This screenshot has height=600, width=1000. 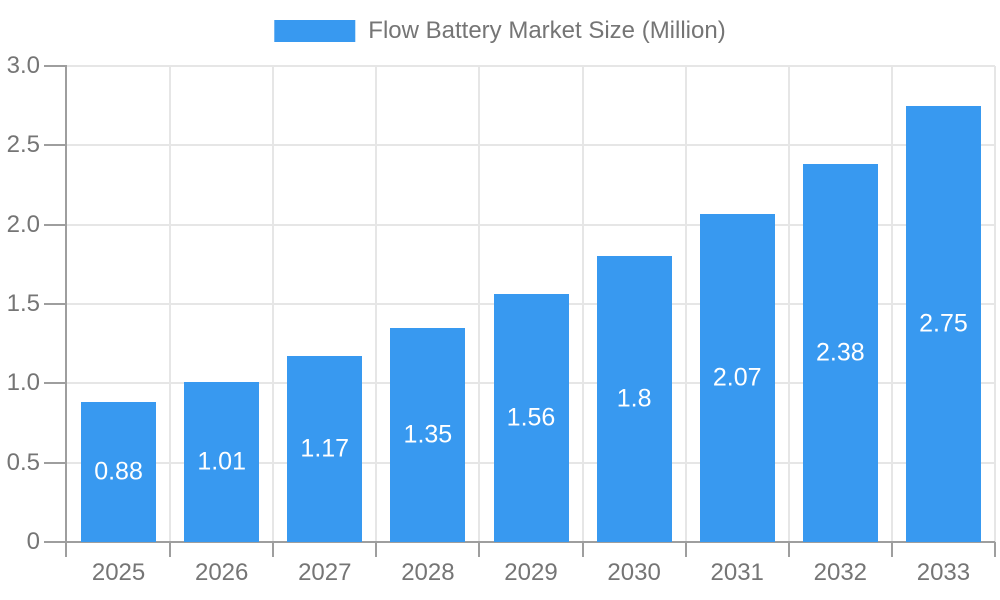 I want to click on bar-value-label: 1.35, so click(x=428, y=434).